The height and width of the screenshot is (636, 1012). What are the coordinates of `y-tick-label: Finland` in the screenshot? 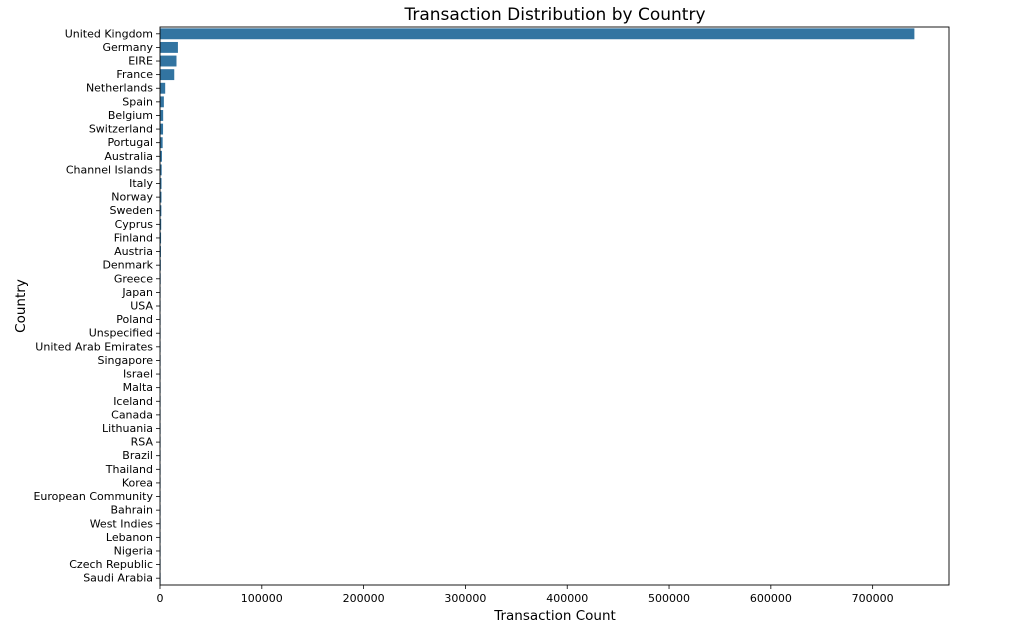 It's located at (133, 237).